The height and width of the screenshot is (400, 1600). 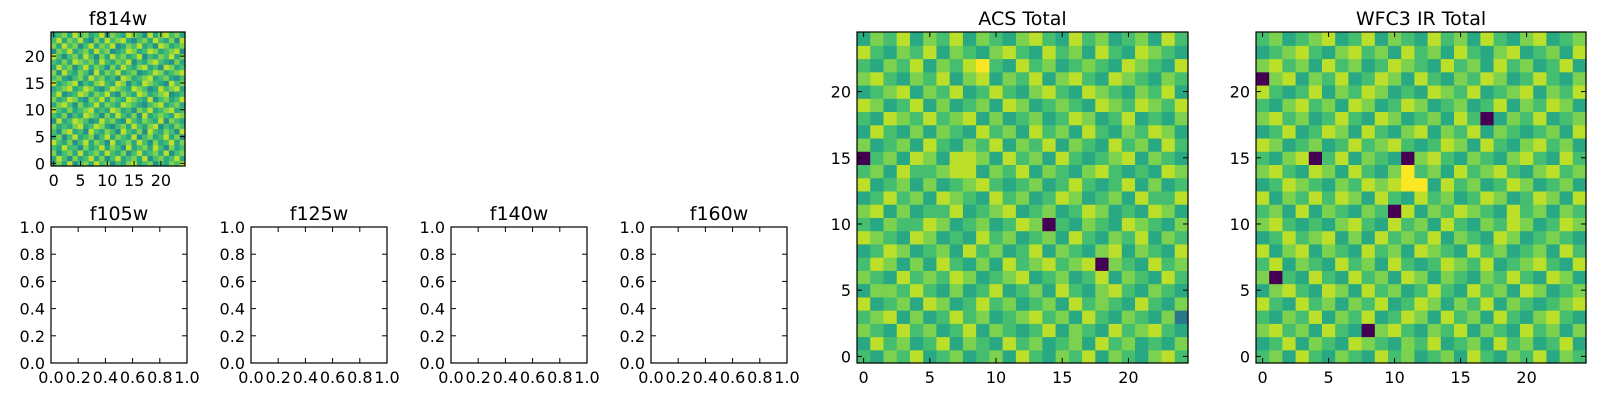 What do you see at coordinates (119, 295) in the screenshot?
I see `axes-frame` at bounding box center [119, 295].